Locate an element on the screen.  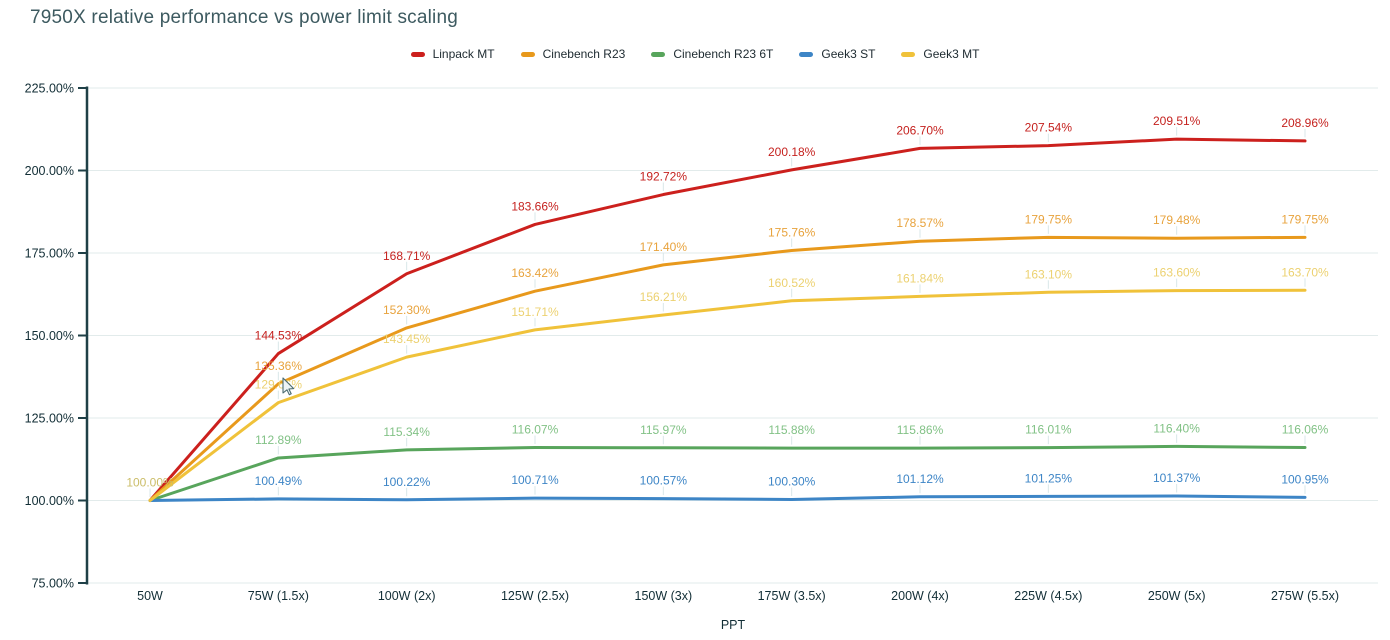
legend-item-cinebench-r23: Cinebench R23 is located at coordinates (573, 54).